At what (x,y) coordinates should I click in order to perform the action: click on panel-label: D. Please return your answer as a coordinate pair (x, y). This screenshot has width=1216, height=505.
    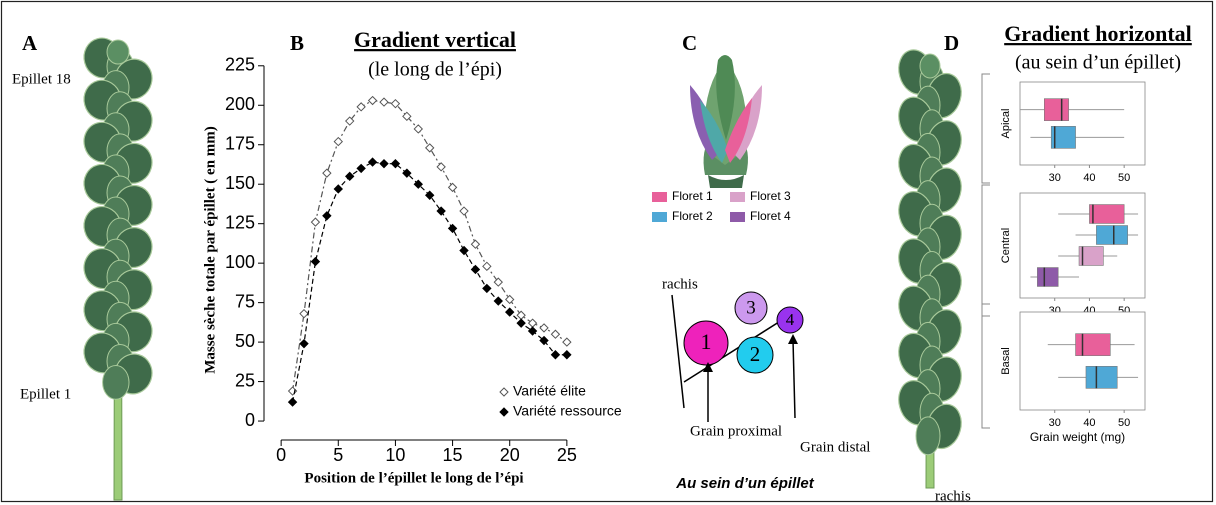
    Looking at the image, I should click on (951, 43).